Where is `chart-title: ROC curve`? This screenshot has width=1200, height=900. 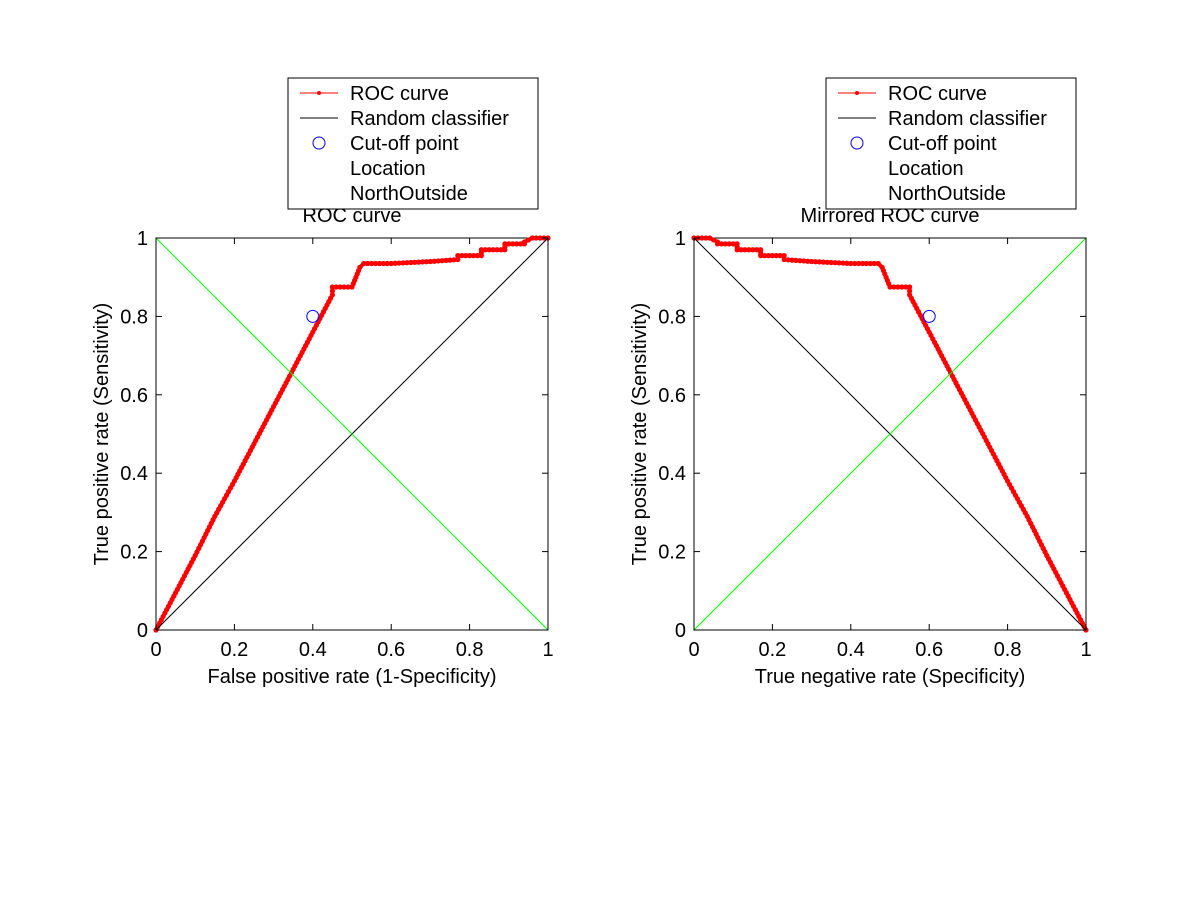
chart-title: ROC curve is located at coordinates (352, 216).